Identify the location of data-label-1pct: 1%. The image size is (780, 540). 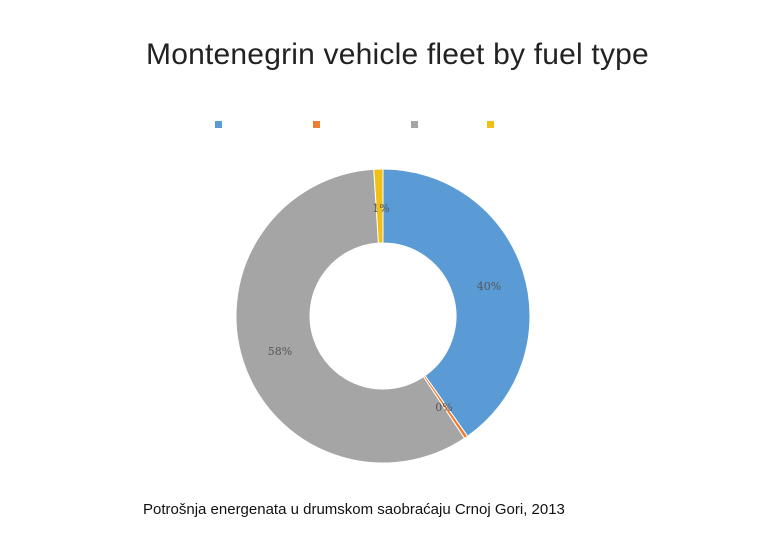
(380, 208).